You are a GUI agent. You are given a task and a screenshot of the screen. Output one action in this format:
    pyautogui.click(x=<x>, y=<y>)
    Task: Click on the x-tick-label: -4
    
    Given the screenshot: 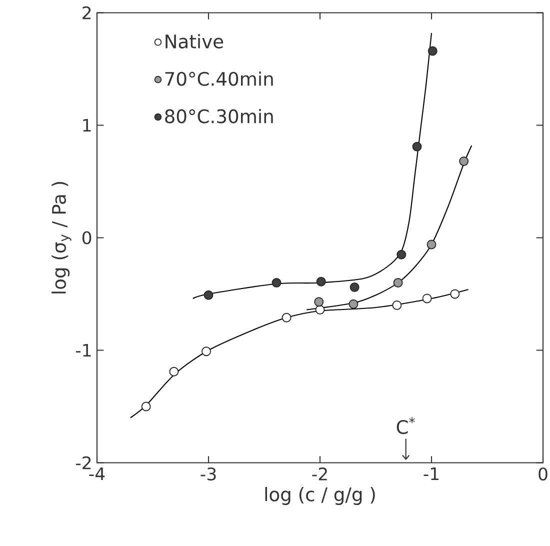 What is the action you would take?
    pyautogui.click(x=97, y=473)
    